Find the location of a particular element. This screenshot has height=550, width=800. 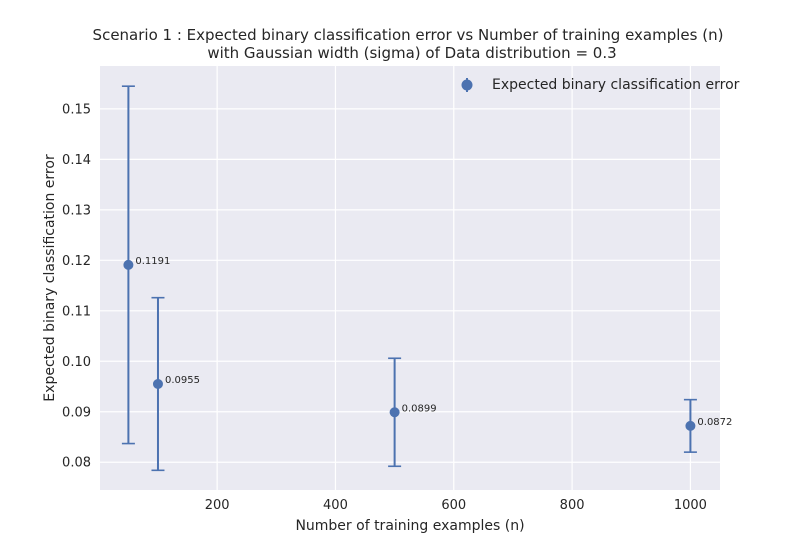

y-tick-label: 0.11 is located at coordinates (76, 311).